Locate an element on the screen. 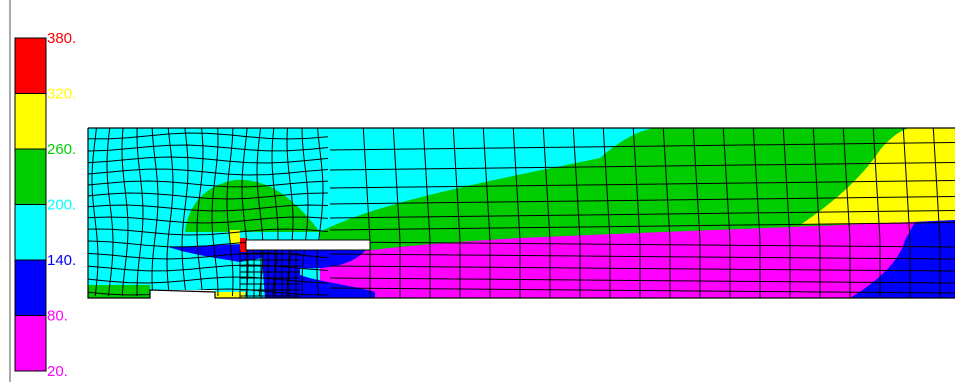  region-blue-under-insert is located at coordinates (269, 271).